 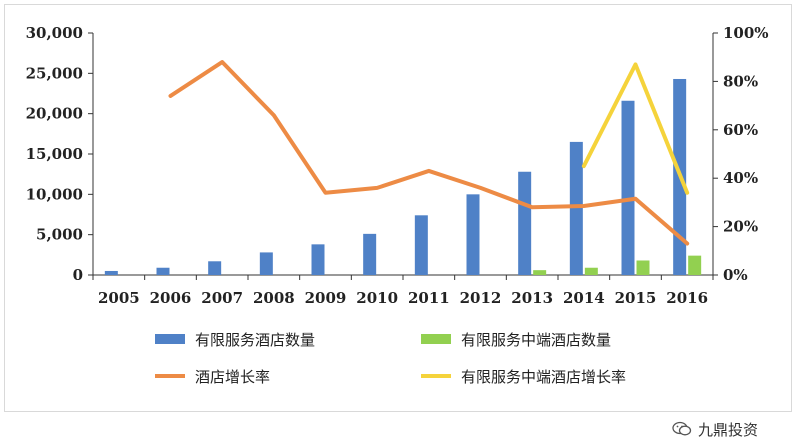 I want to click on left-tick-label: 20,000, so click(x=54, y=114).